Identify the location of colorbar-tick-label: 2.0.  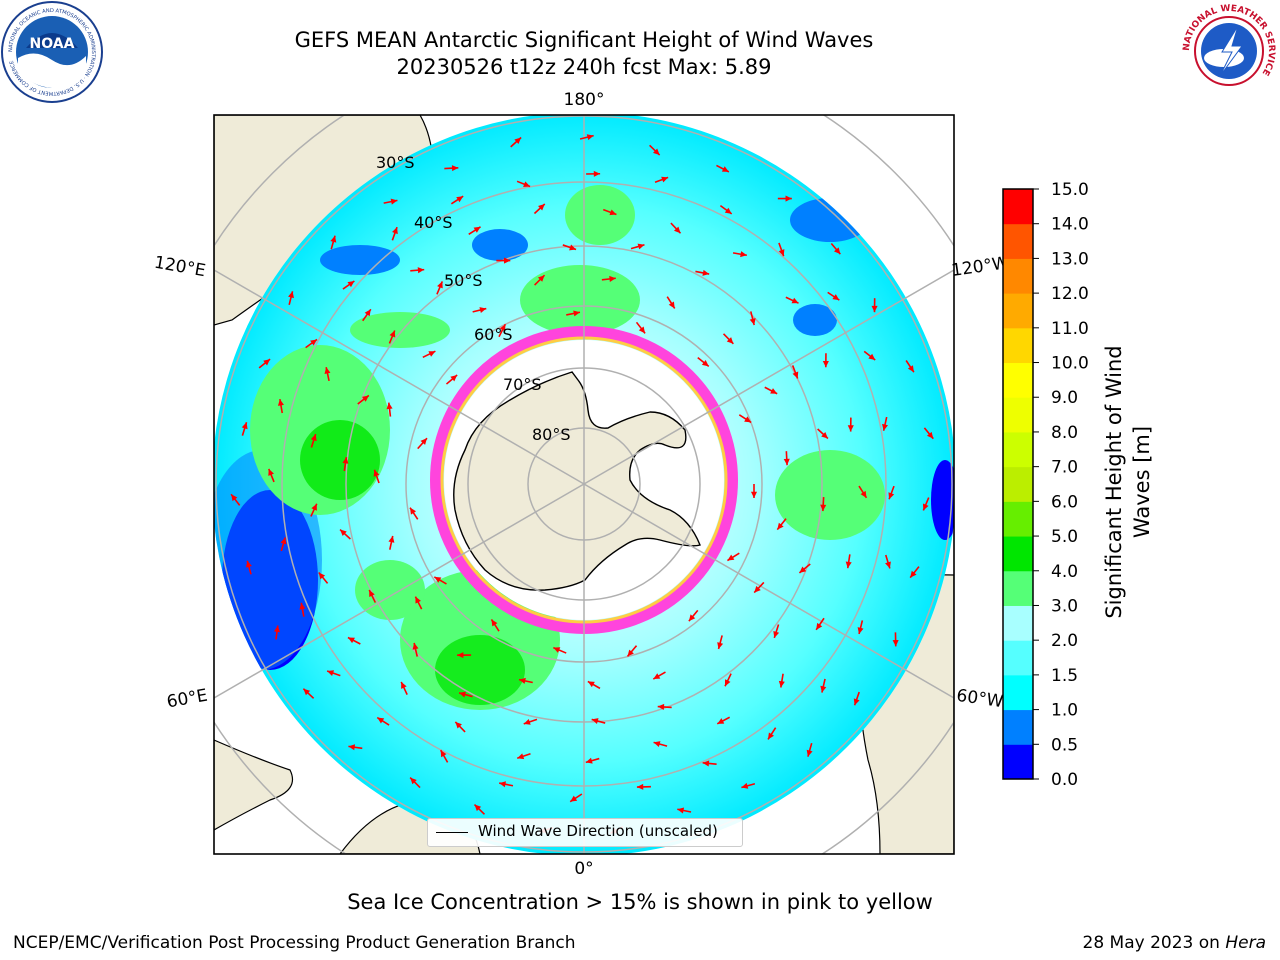
(1064, 641).